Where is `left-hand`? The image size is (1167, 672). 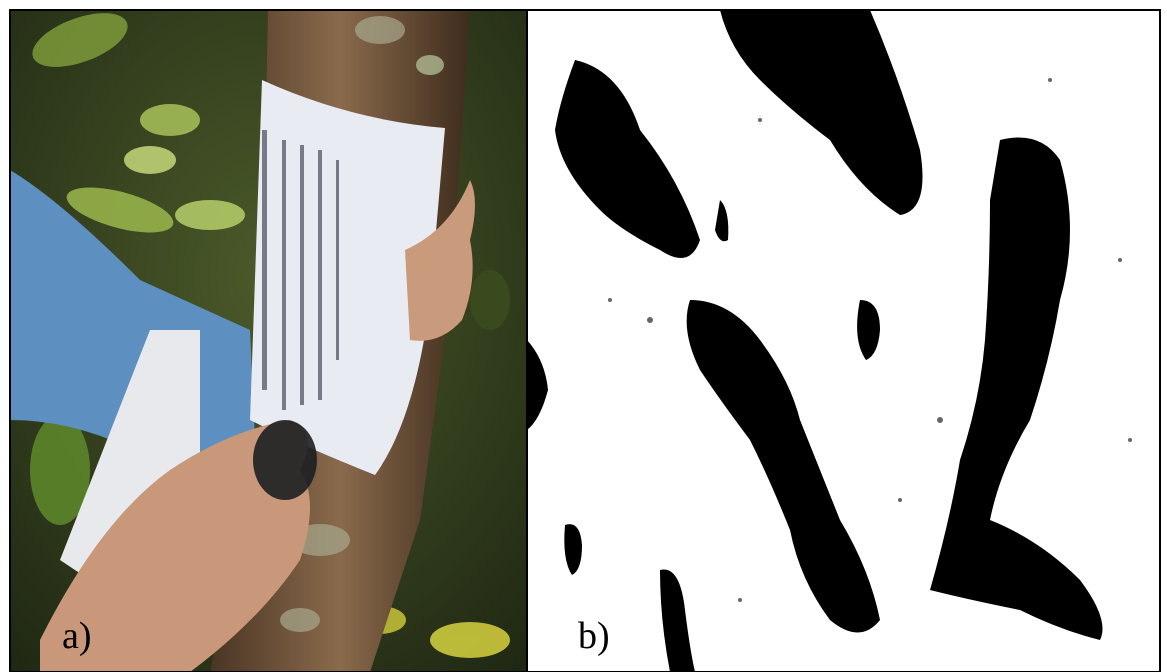
left-hand is located at coordinates (175, 546).